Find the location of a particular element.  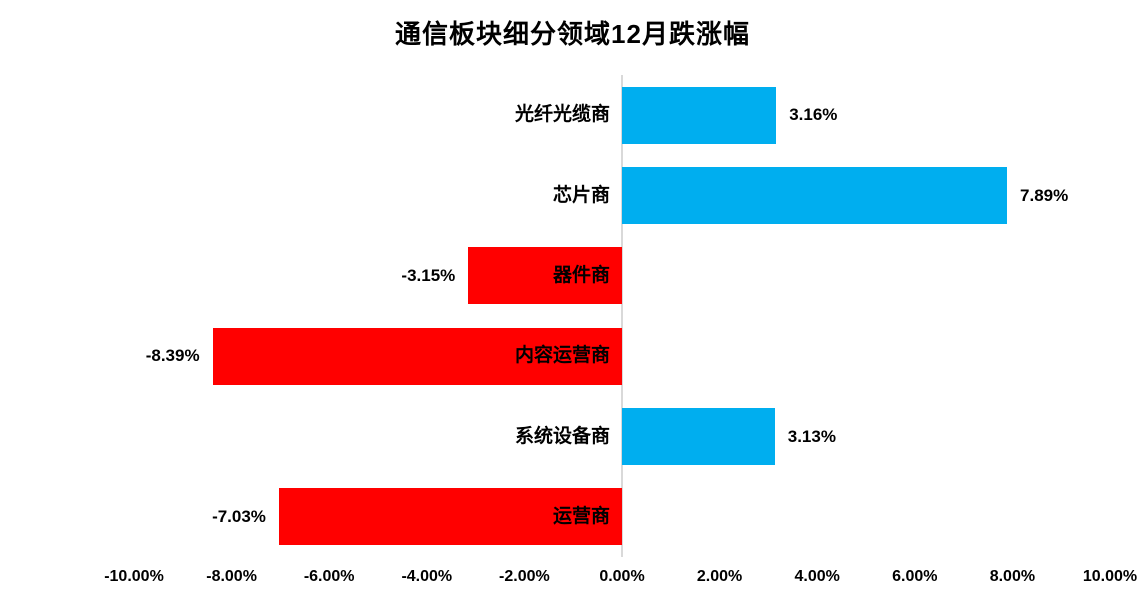

category-label: 器件商 is located at coordinates (581, 275).